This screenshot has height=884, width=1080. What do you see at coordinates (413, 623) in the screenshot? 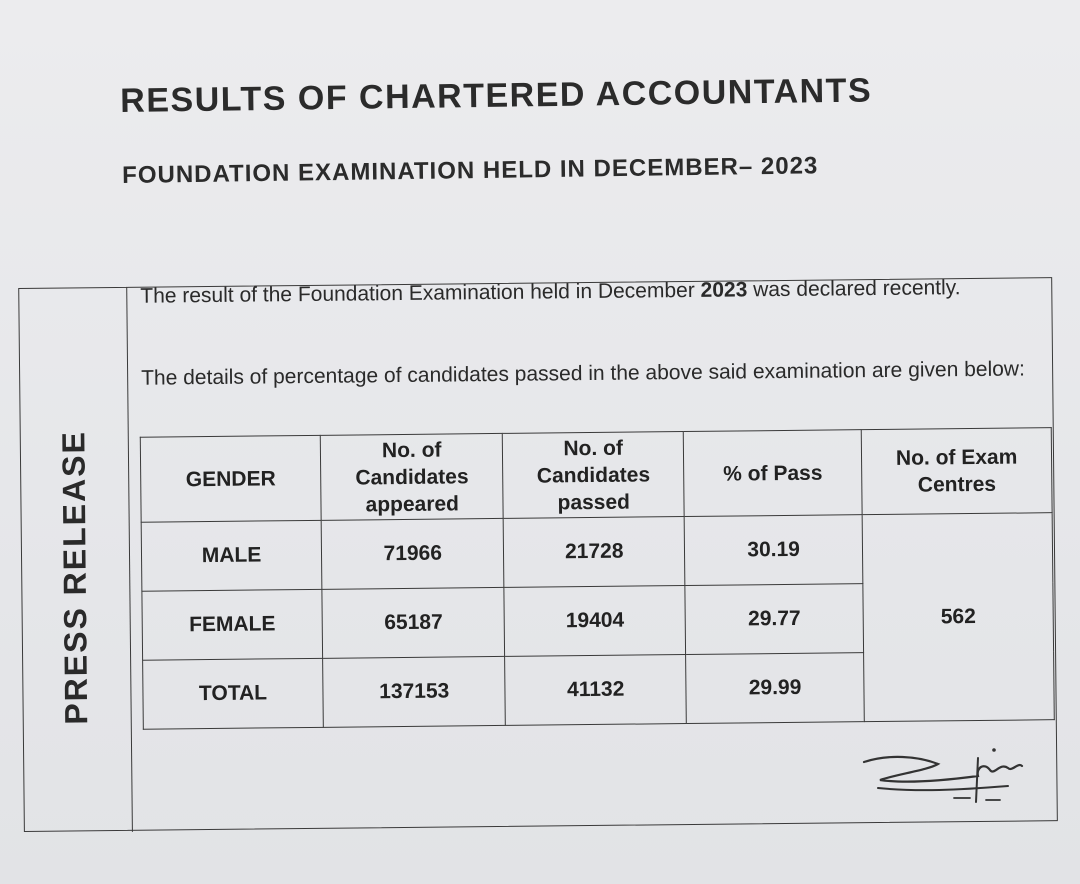
I see `cell-appeared: 65187` at bounding box center [413, 623].